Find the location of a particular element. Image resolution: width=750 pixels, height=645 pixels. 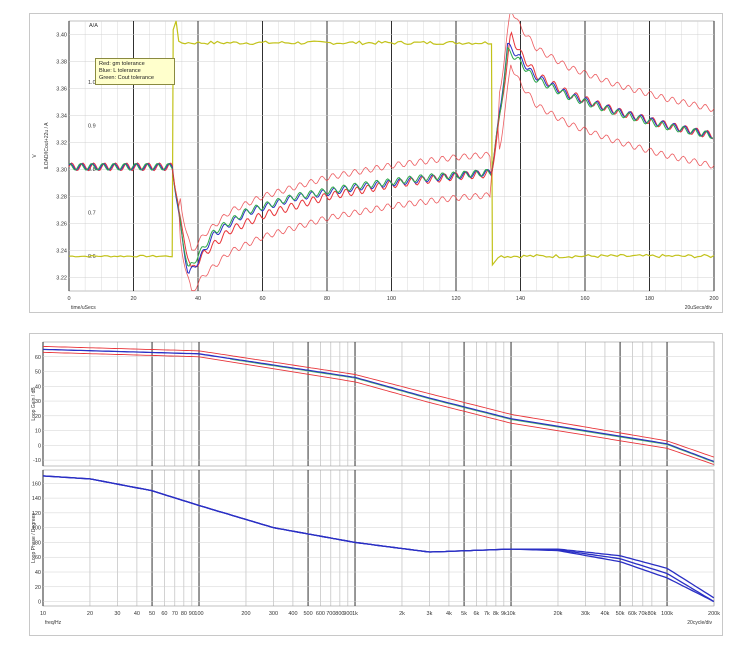

y2-units-label: A/A is located at coordinates (93, 26).